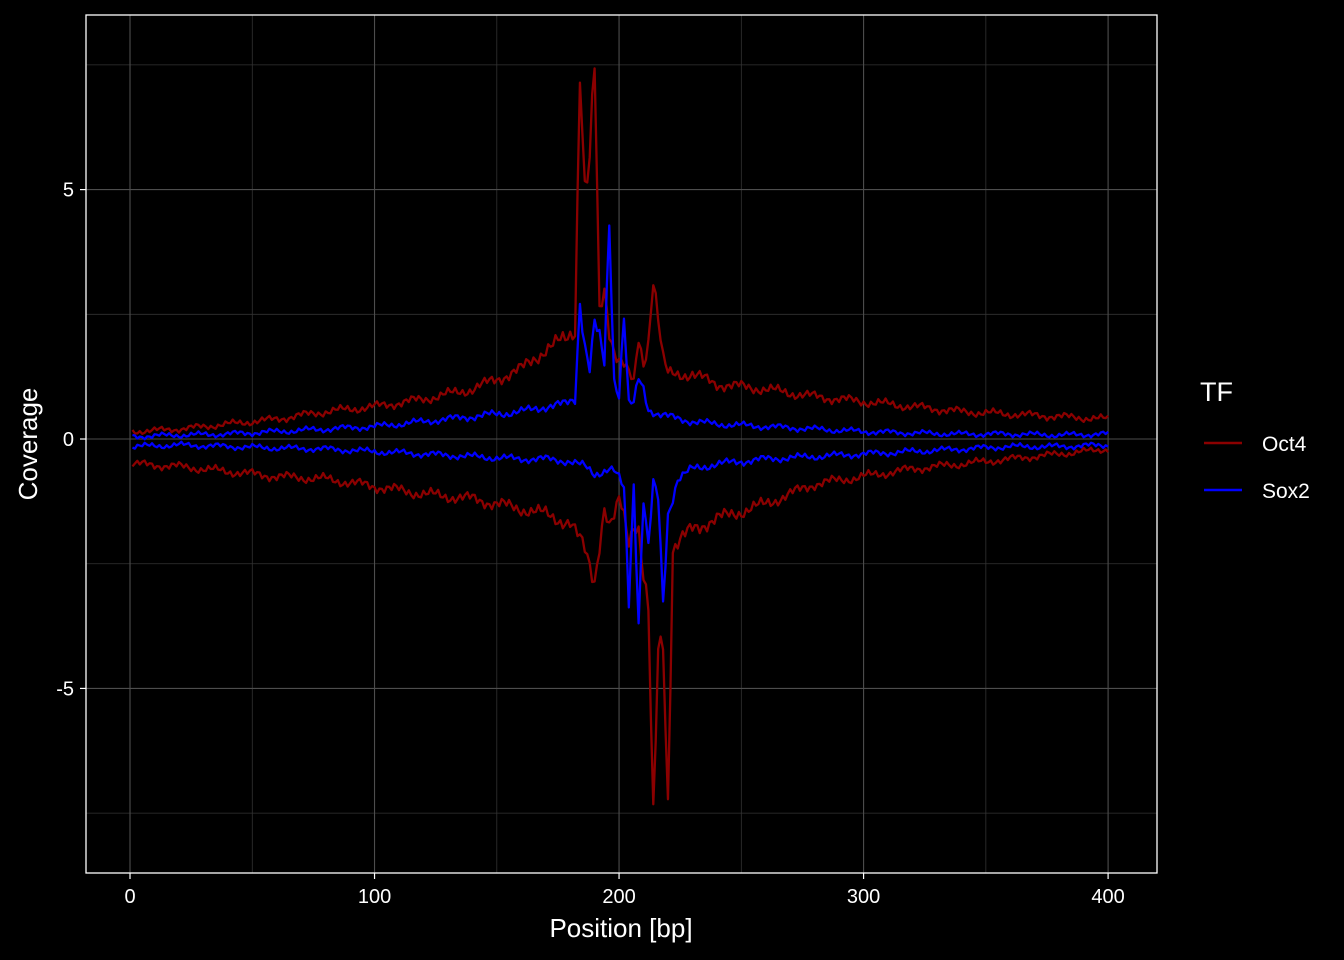 The width and height of the screenshot is (1344, 960). What do you see at coordinates (68, 440) in the screenshot?
I see `y-tick-label: 0` at bounding box center [68, 440].